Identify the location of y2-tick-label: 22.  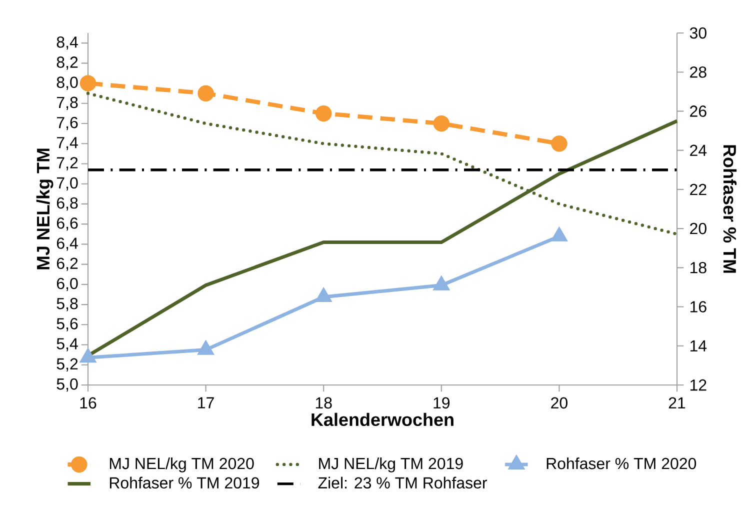
(698, 190).